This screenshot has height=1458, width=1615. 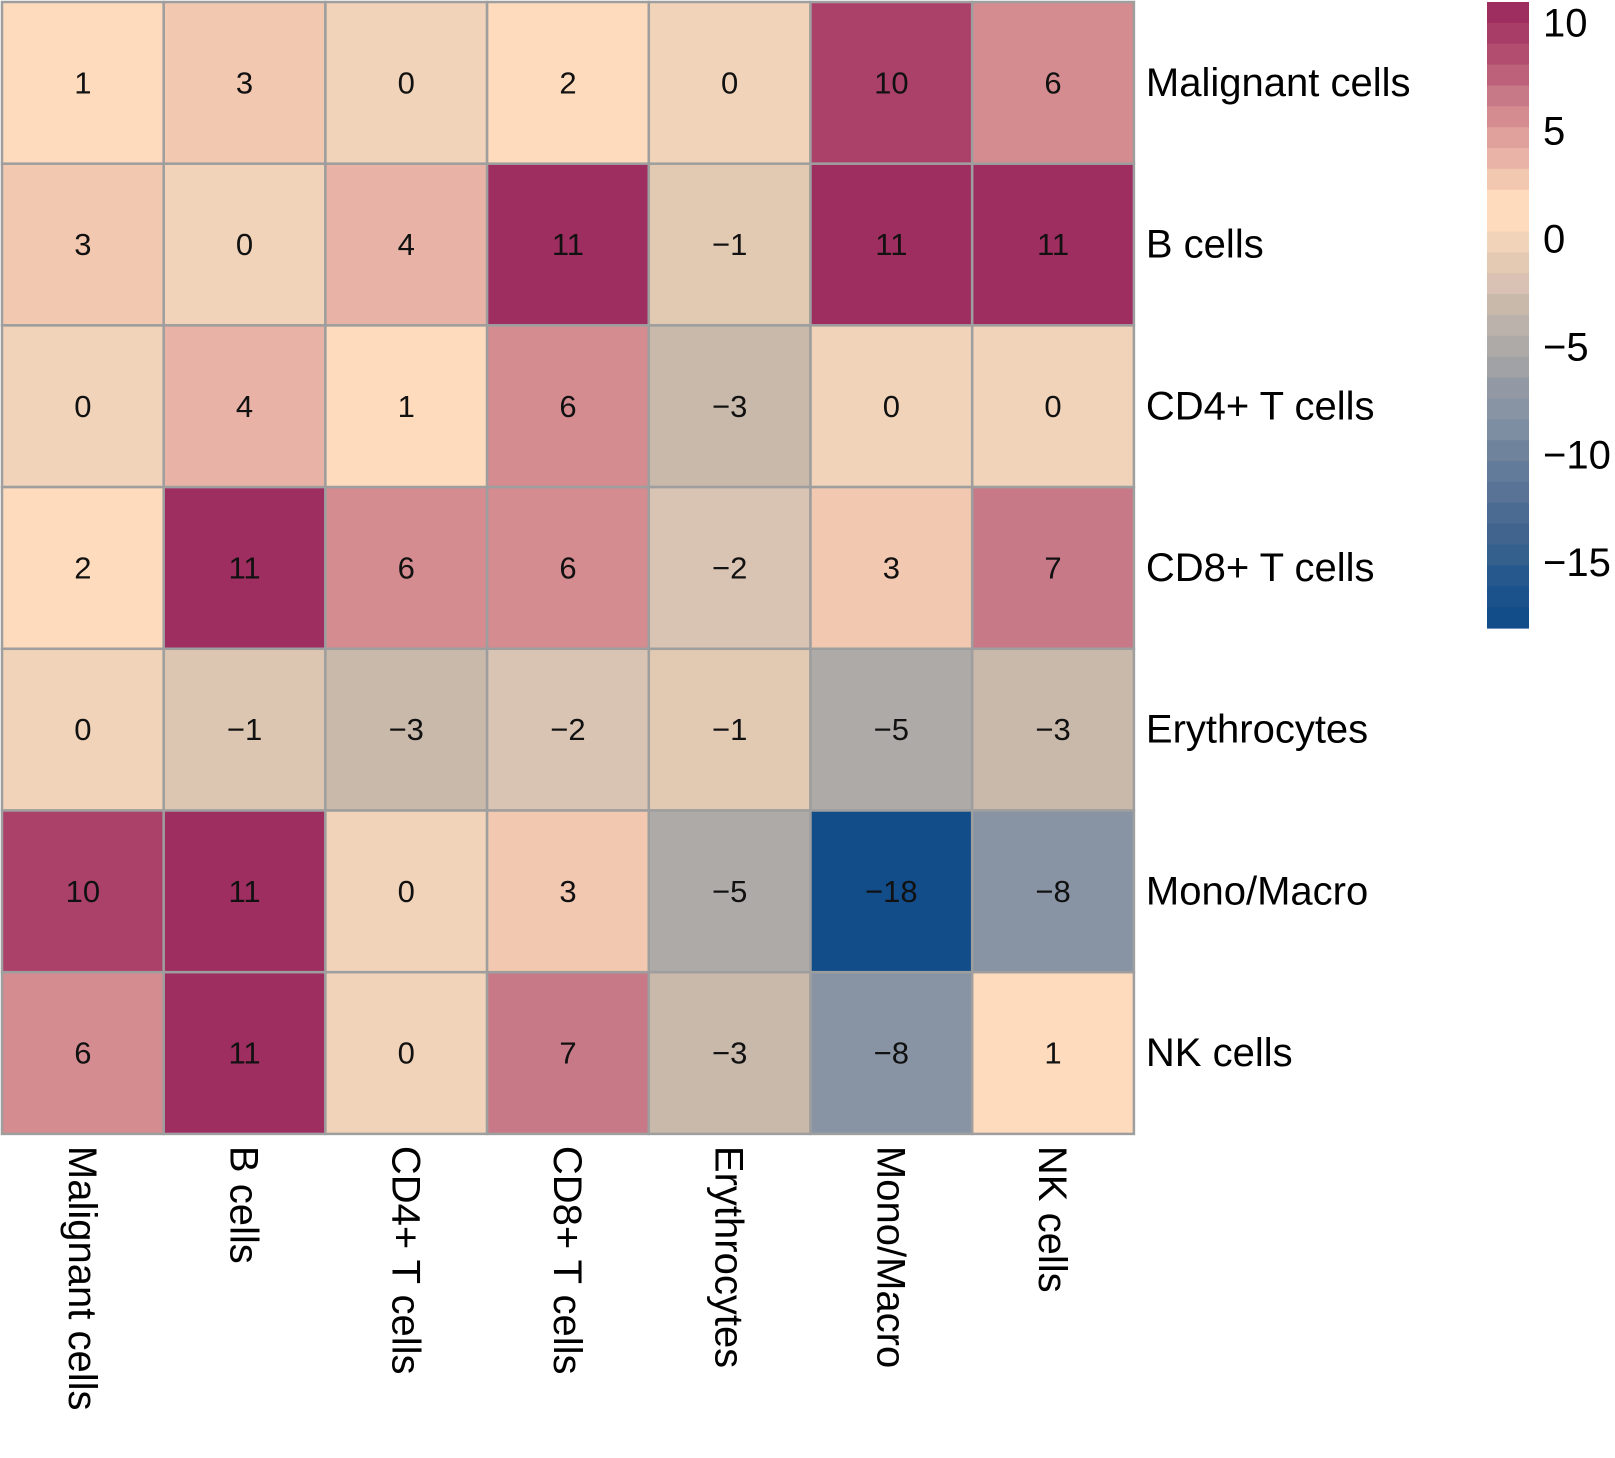 I want to click on column-label: Malignant cells, so click(x=82, y=1278).